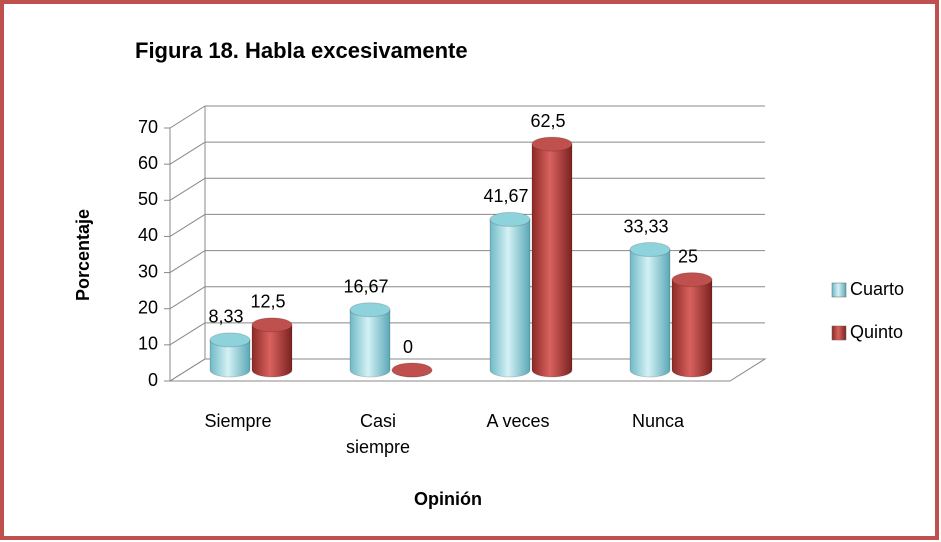 This screenshot has height=542, width=941. What do you see at coordinates (153, 380) in the screenshot?
I see `y-tick-label: 0` at bounding box center [153, 380].